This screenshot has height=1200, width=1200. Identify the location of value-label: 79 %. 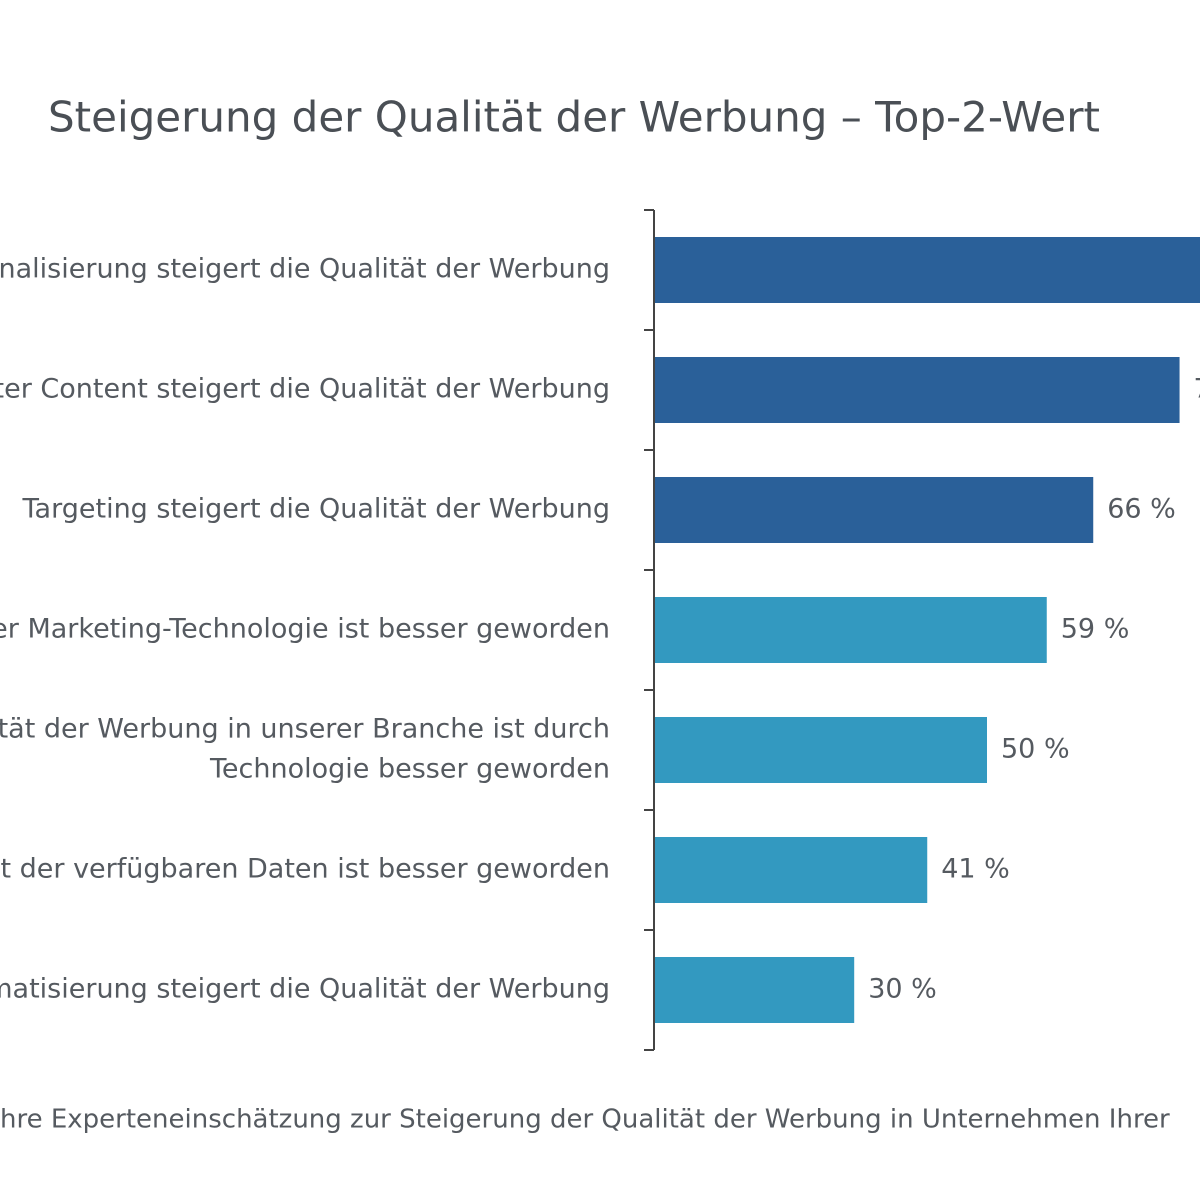
(1197, 389).